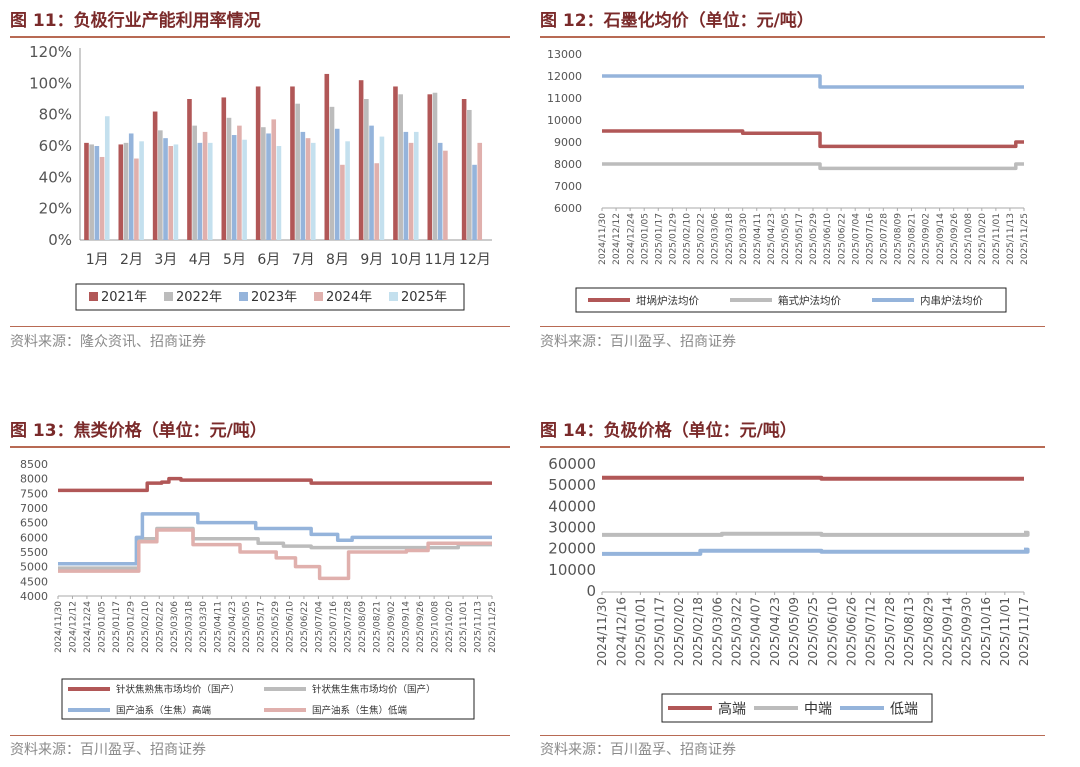  What do you see at coordinates (349, 297) in the screenshot?
I see `legend-label: 2024年` at bounding box center [349, 297].